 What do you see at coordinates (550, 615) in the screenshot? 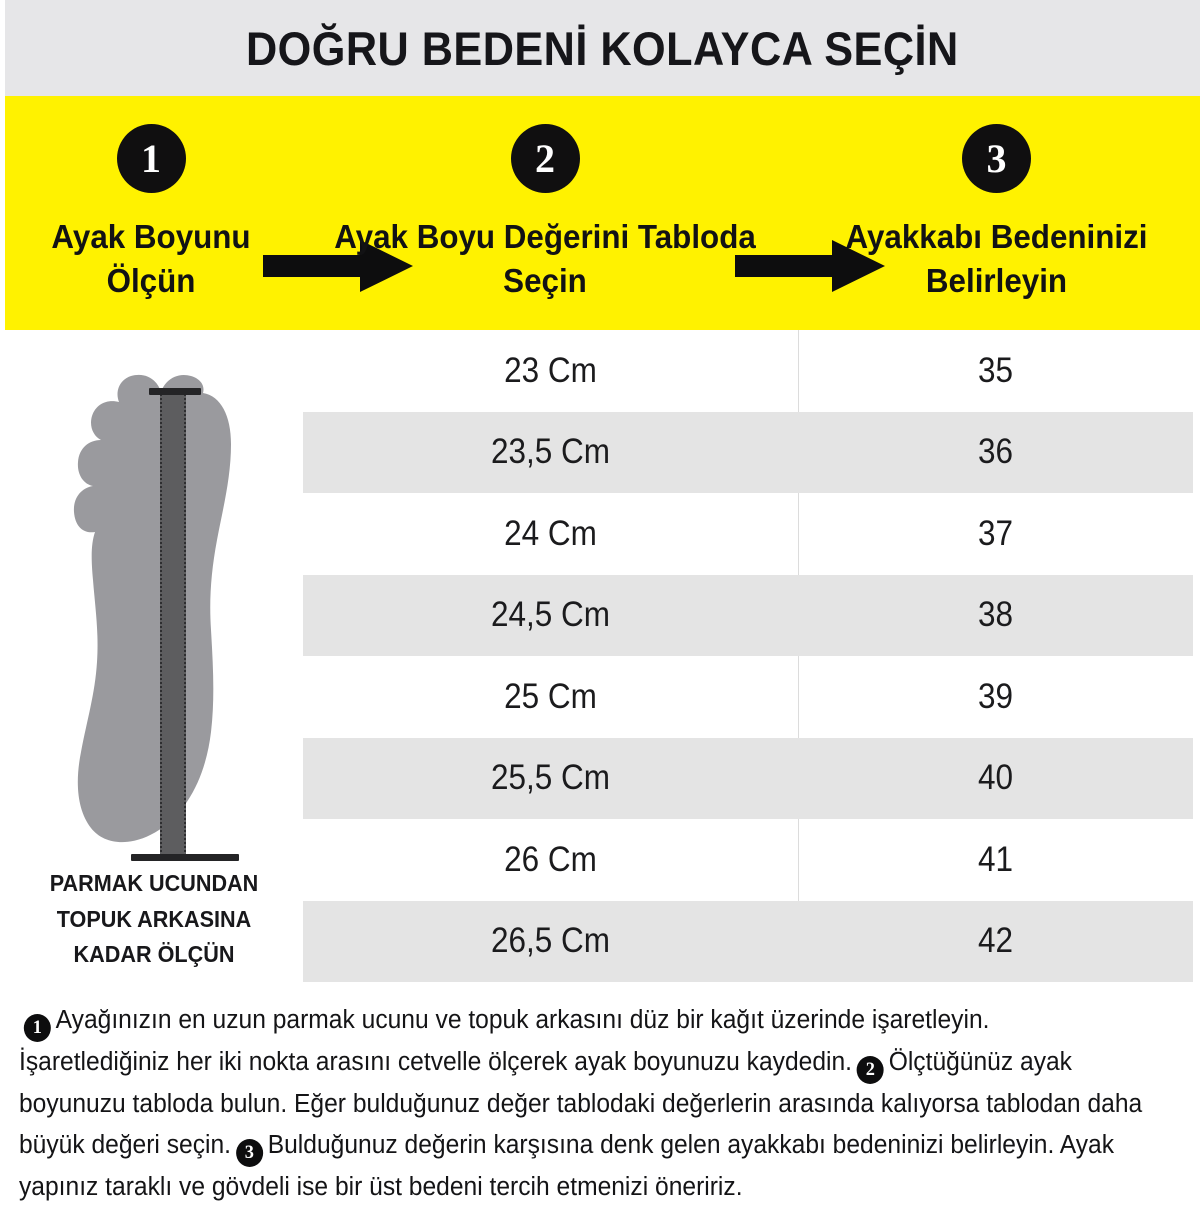
I see `cell-foot-length: 24,5 Cm` at bounding box center [550, 615].